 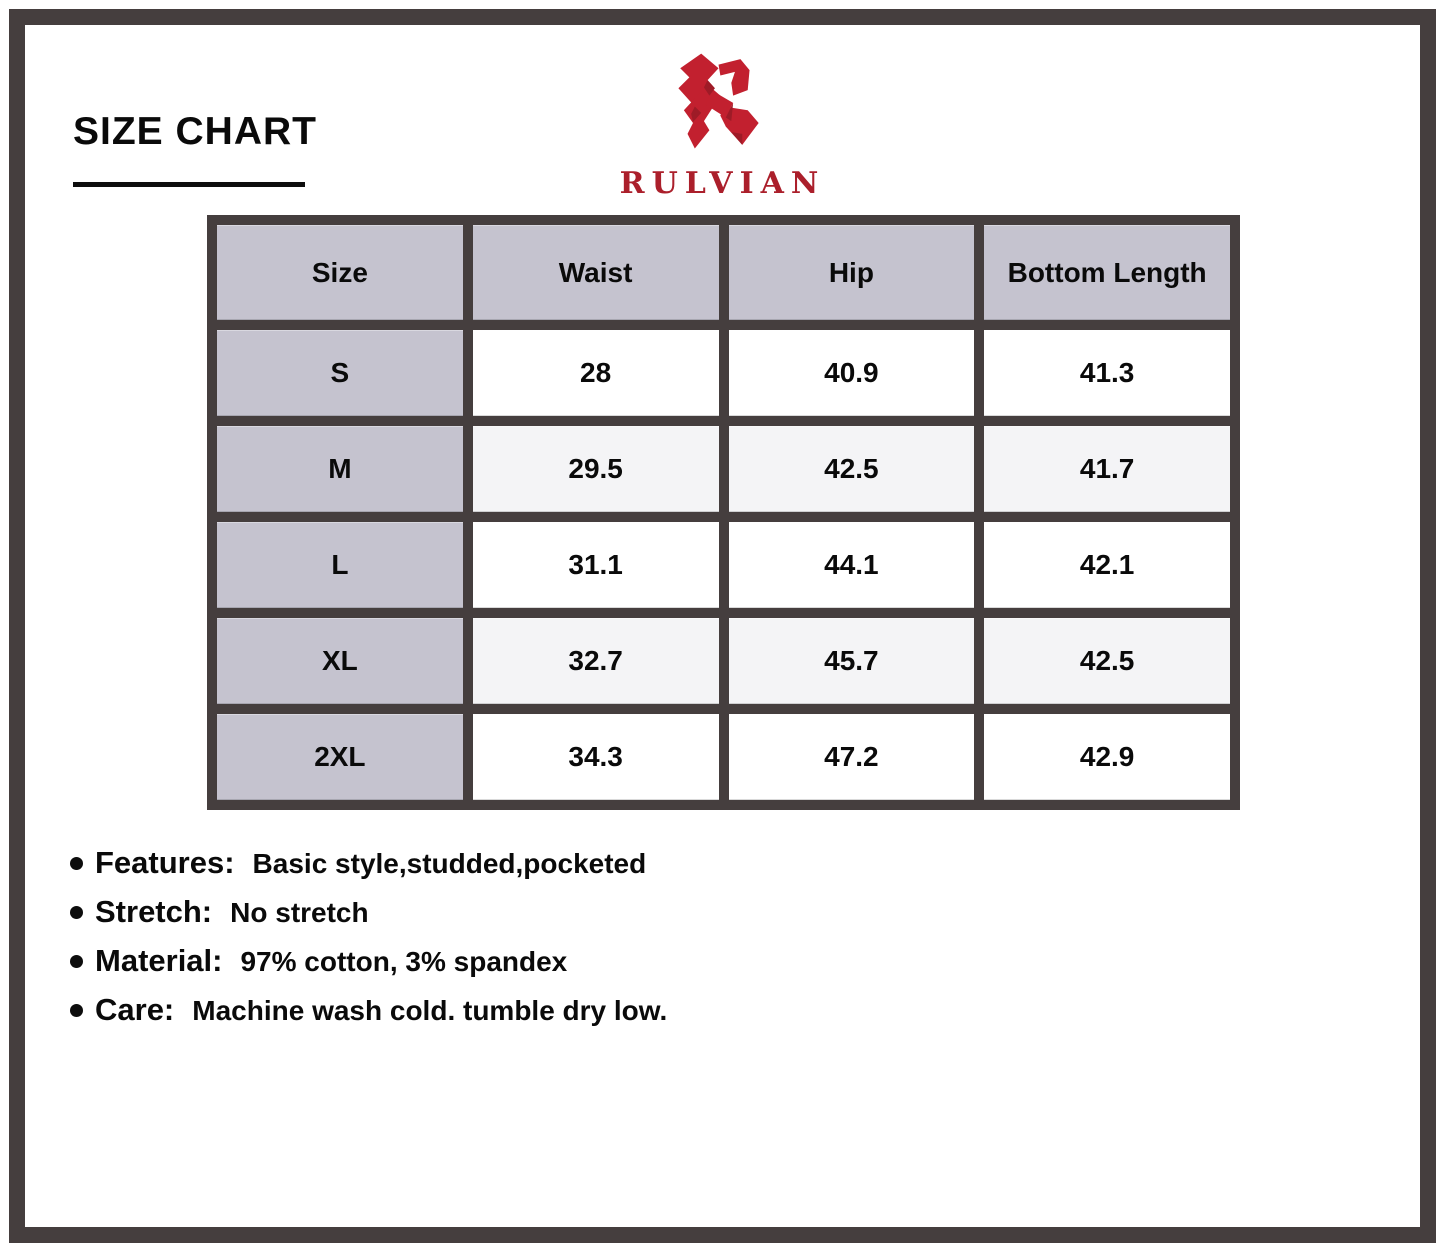 I want to click on detail-row-stretch: Stretch: No stretch, so click(x=368, y=912).